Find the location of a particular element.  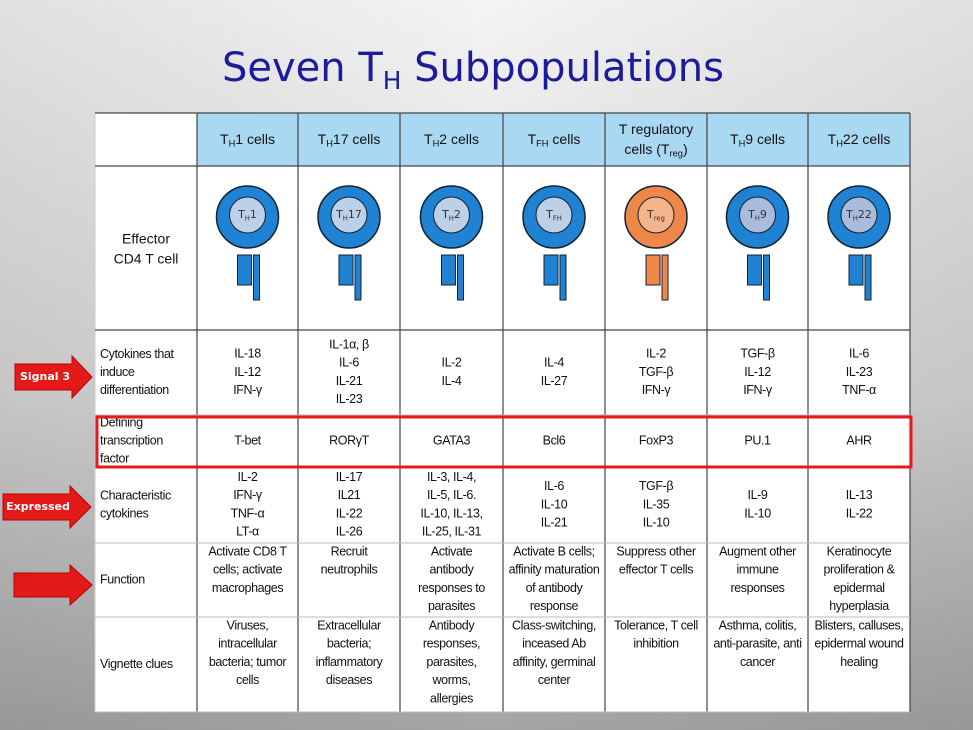

cell-text: bacteria; tumor is located at coordinates (248, 662).